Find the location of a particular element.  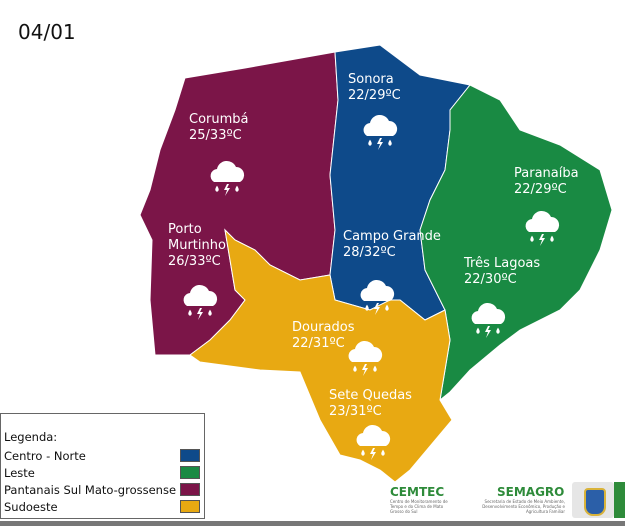

city-label: Corumbá 25/33ºC is located at coordinates (219, 128).